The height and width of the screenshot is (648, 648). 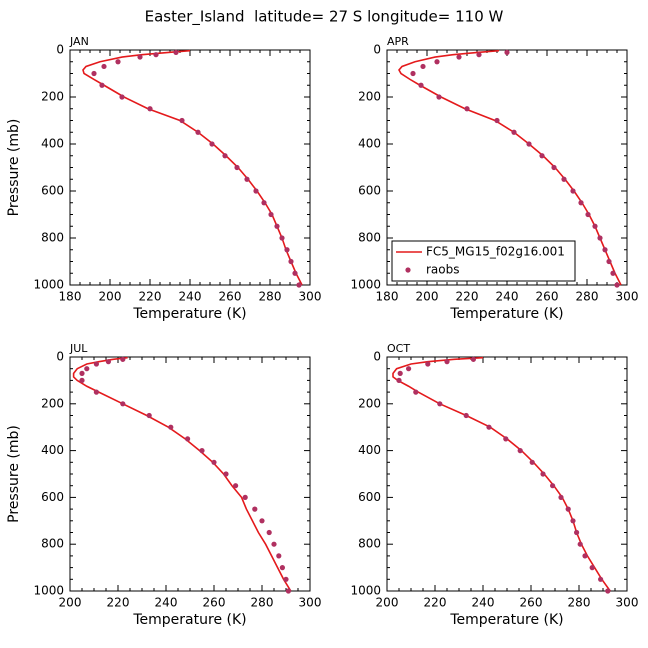 I want to click on legend-marker, so click(x=408, y=270).